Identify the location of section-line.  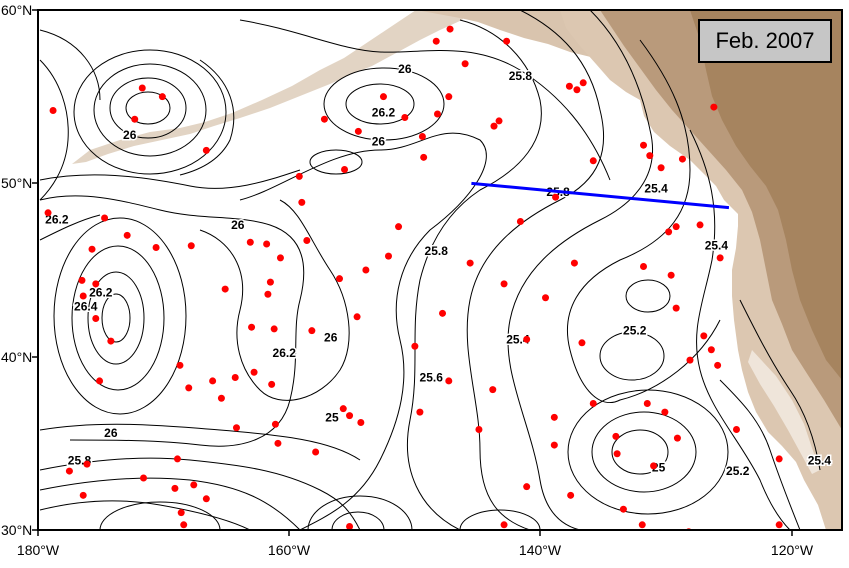
(600, 195).